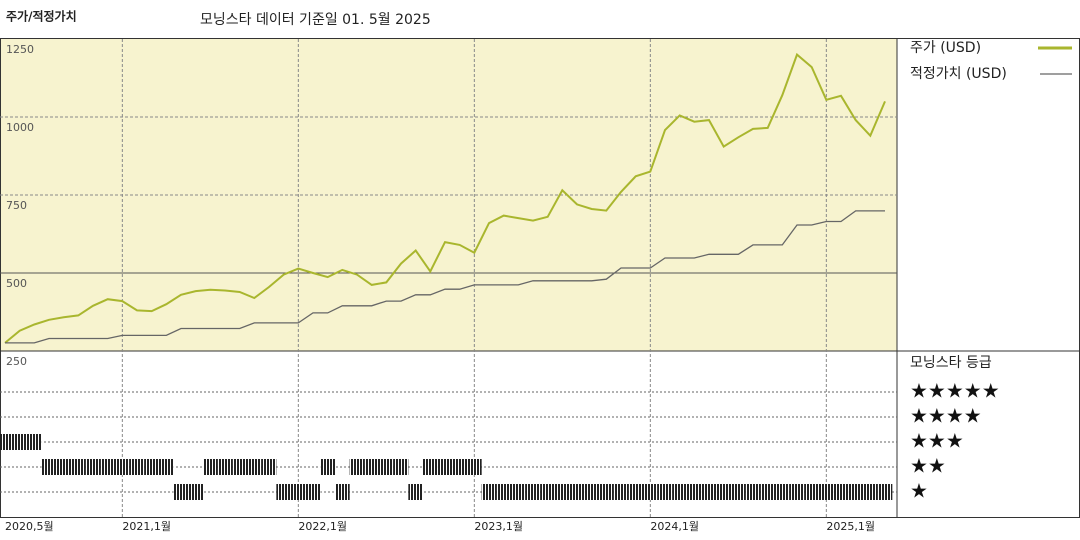 The image size is (1080, 540). I want to click on x-tick-label: 2020,5월, so click(29, 526).